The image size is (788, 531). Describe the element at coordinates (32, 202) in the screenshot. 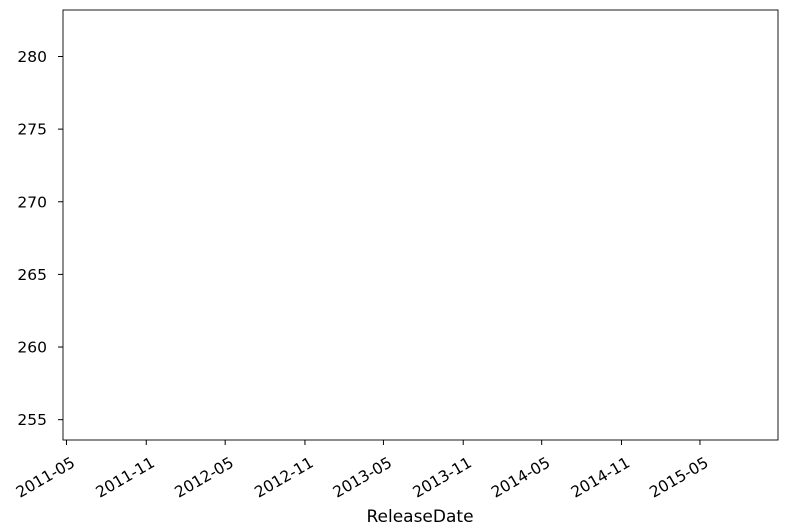

I see `y-tick-label: 270` at that location.